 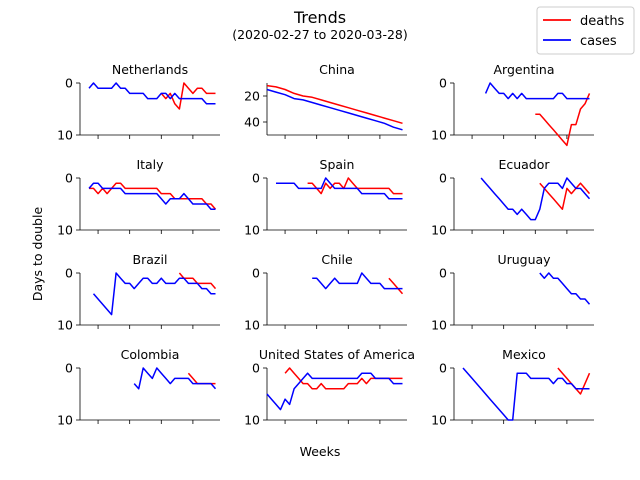 I want to click on panel-china: China 20 40, so click(x=325, y=100).